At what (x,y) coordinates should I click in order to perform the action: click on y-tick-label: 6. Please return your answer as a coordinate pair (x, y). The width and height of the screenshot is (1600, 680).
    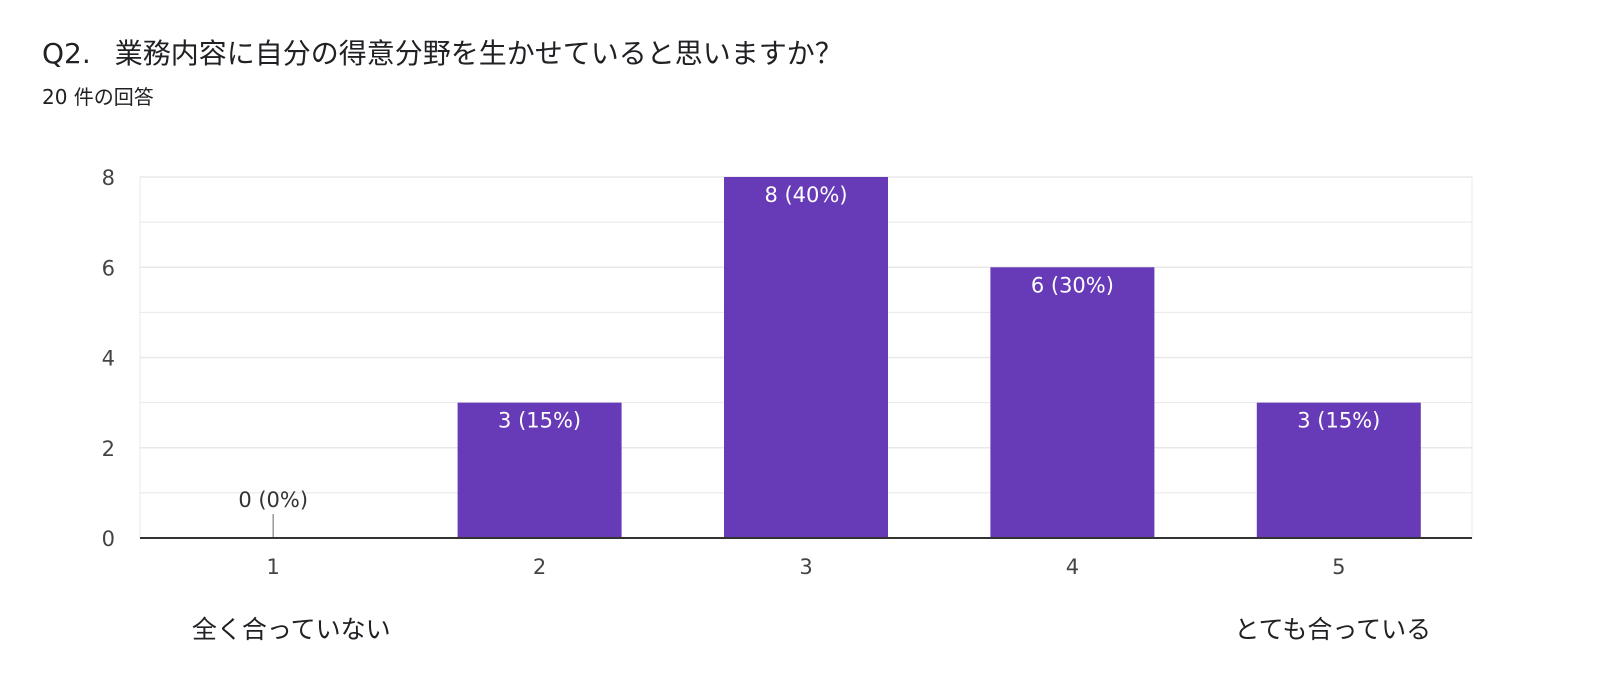
    Looking at the image, I should click on (108, 268).